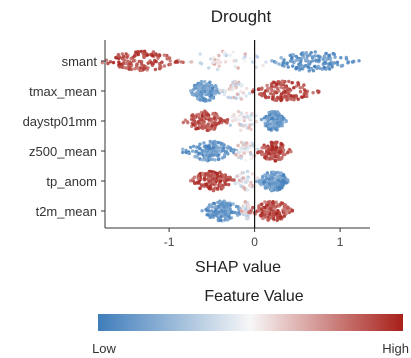 The image size is (411, 358). What do you see at coordinates (66, 211) in the screenshot?
I see `feature-label-t2m-mean: t2m_mean` at bounding box center [66, 211].